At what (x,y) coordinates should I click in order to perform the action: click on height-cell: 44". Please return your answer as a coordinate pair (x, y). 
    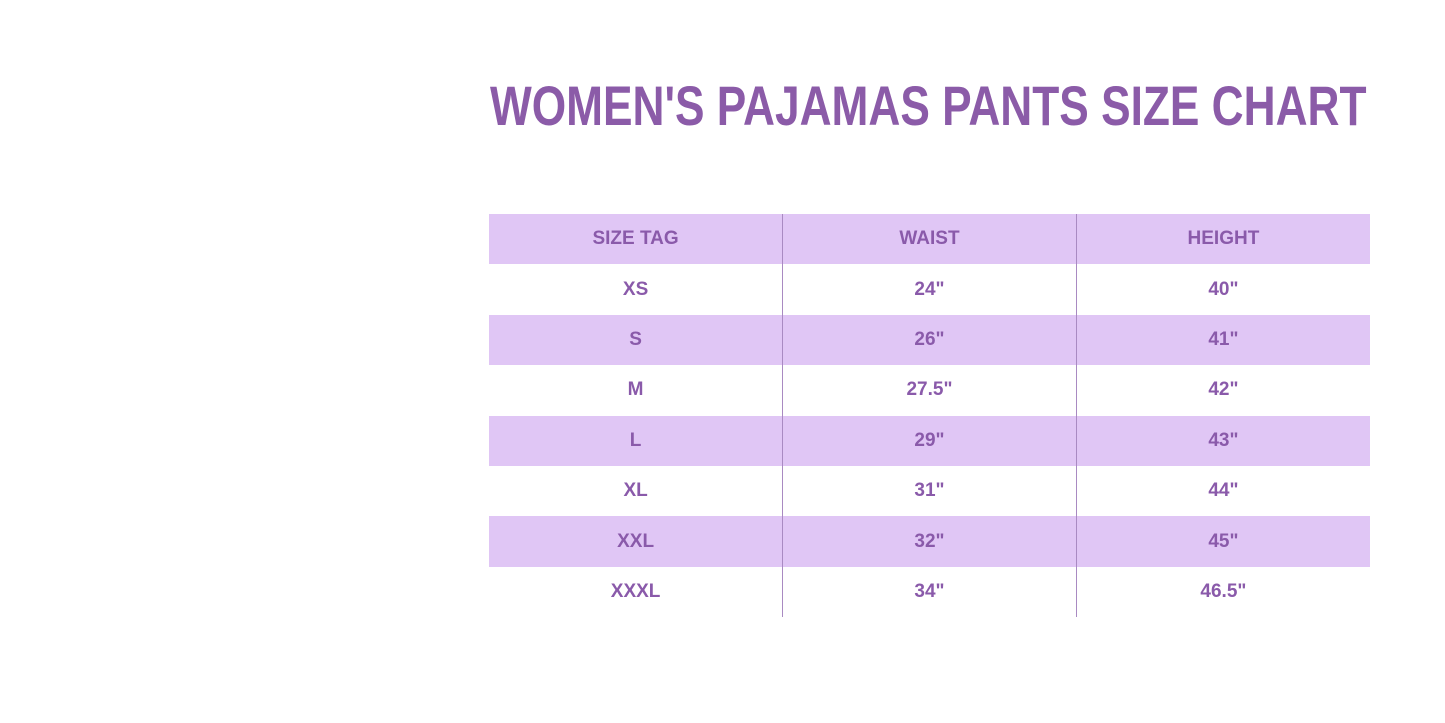
    Looking at the image, I should click on (1222, 491).